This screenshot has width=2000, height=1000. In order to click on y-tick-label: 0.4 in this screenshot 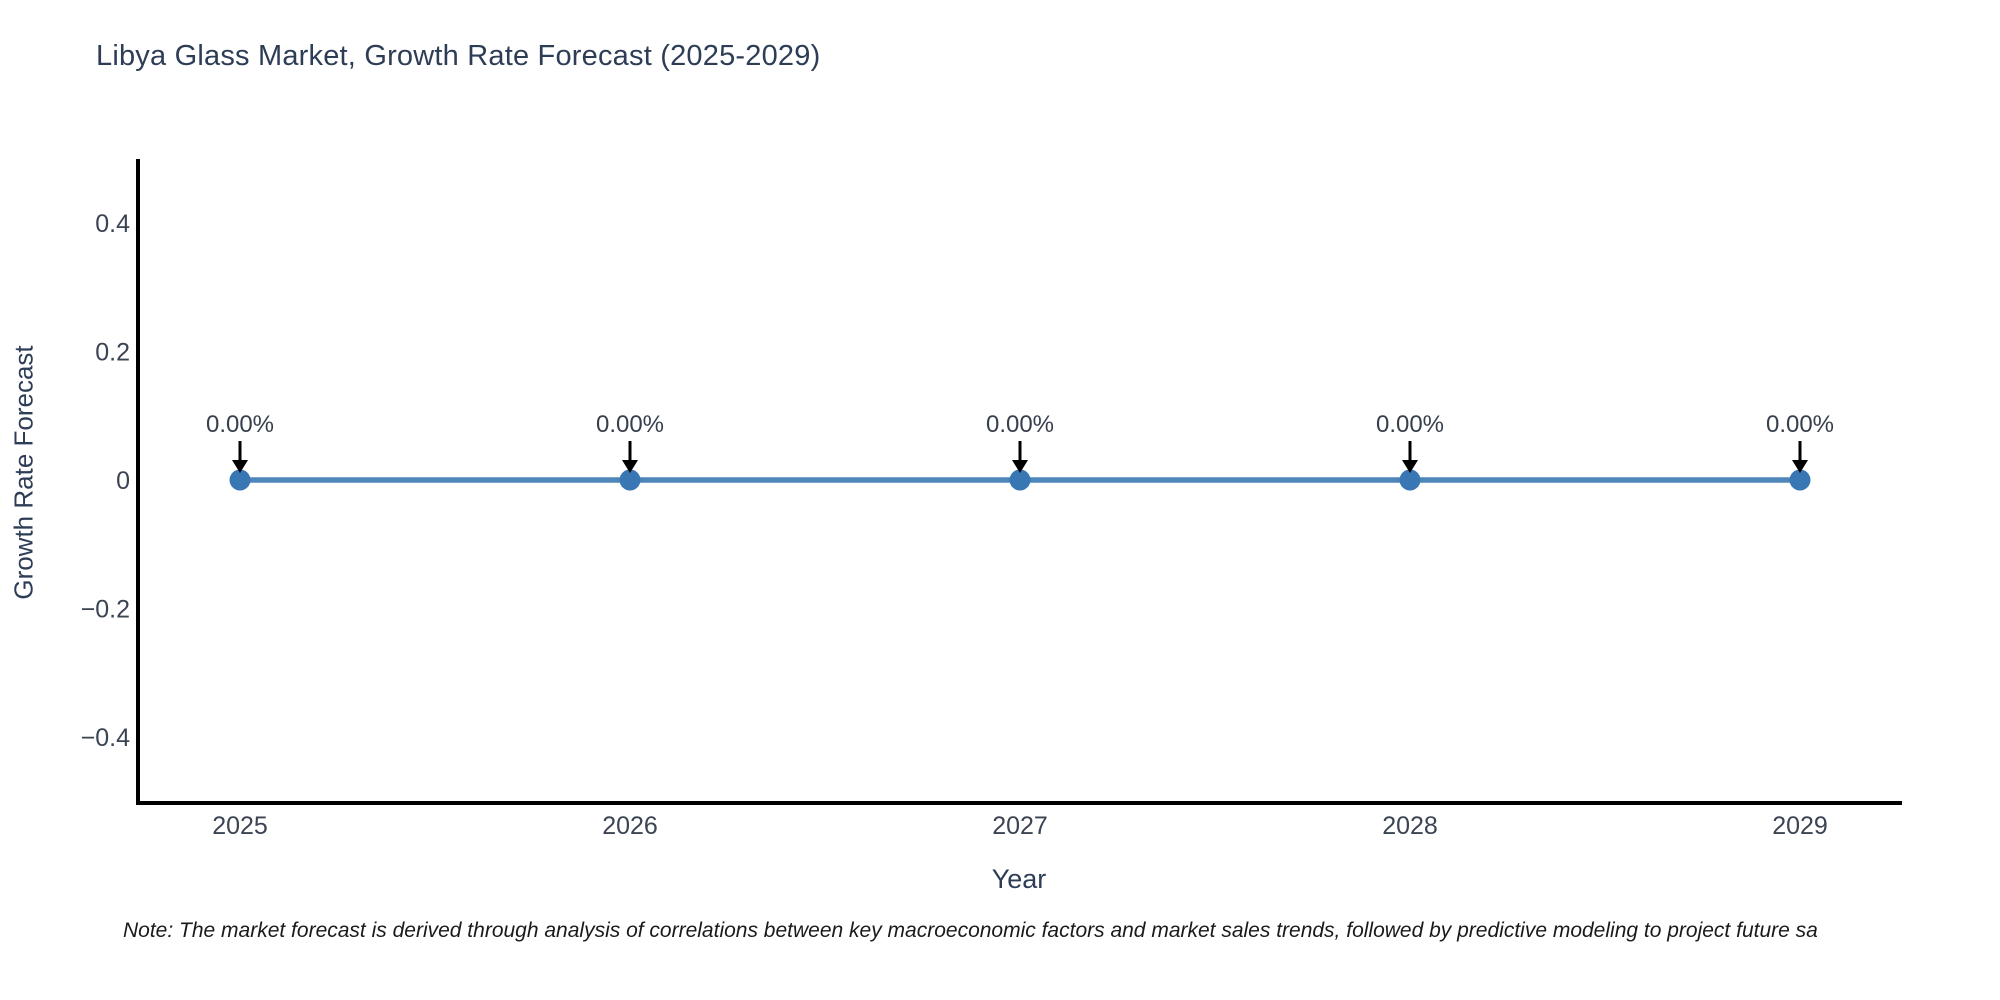, I will do `click(112, 224)`.